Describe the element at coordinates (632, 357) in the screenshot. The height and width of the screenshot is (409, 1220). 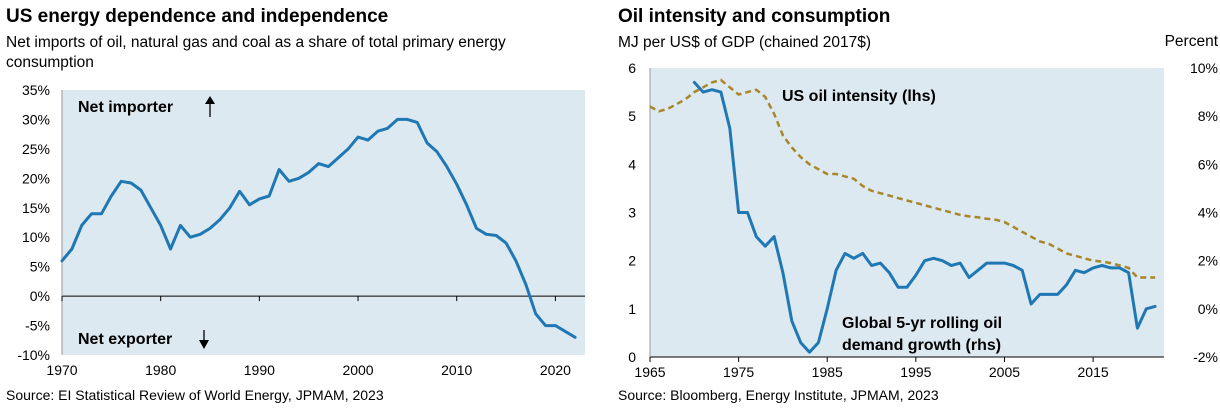
I see `left-y-tick-label: 0` at that location.